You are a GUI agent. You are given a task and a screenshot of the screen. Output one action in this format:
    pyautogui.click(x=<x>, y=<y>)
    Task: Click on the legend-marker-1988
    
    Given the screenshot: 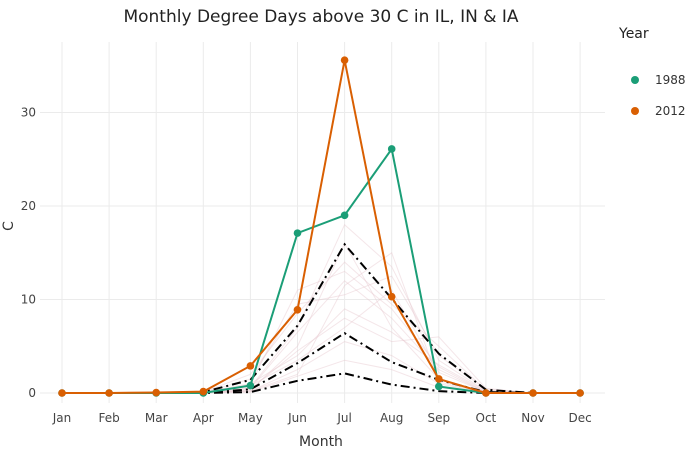 What is the action you would take?
    pyautogui.click(x=635, y=80)
    